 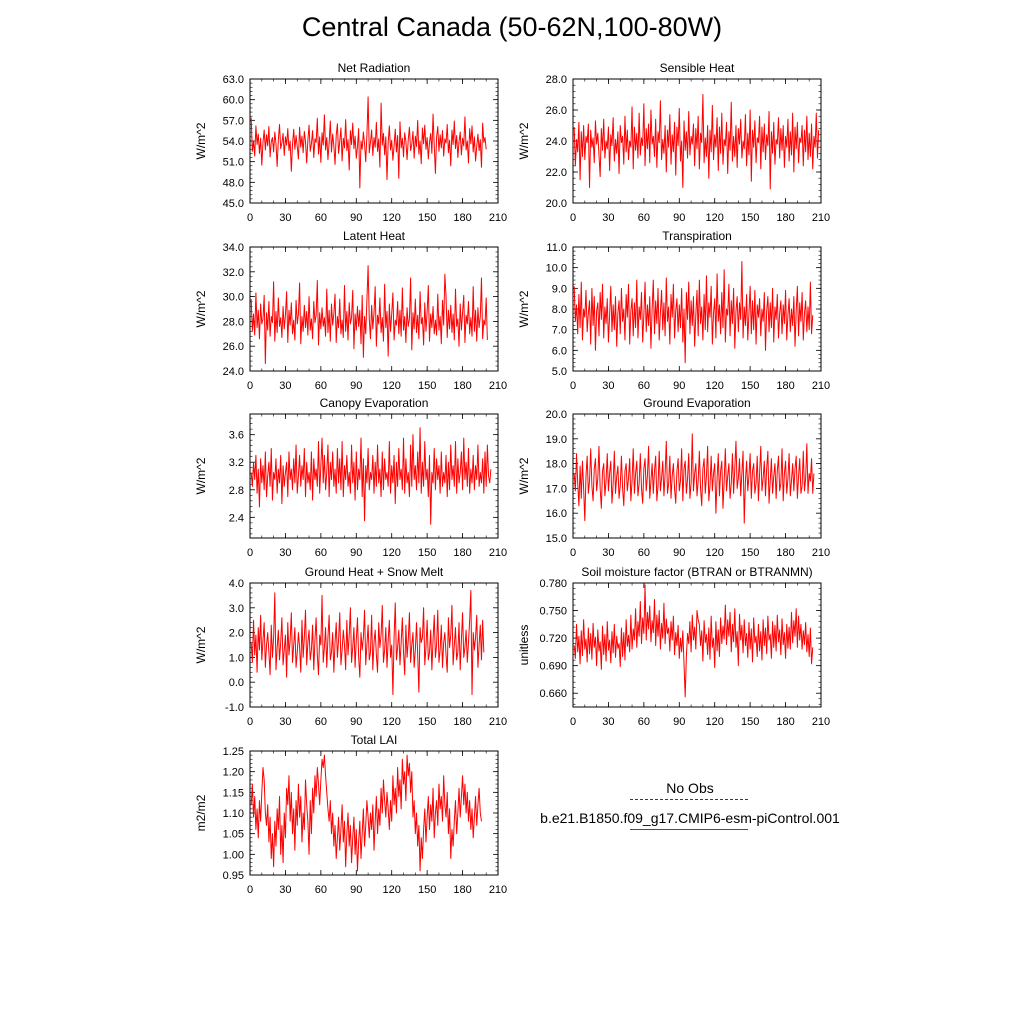 I want to click on y-tick-label: 24.0, so click(x=556, y=142).